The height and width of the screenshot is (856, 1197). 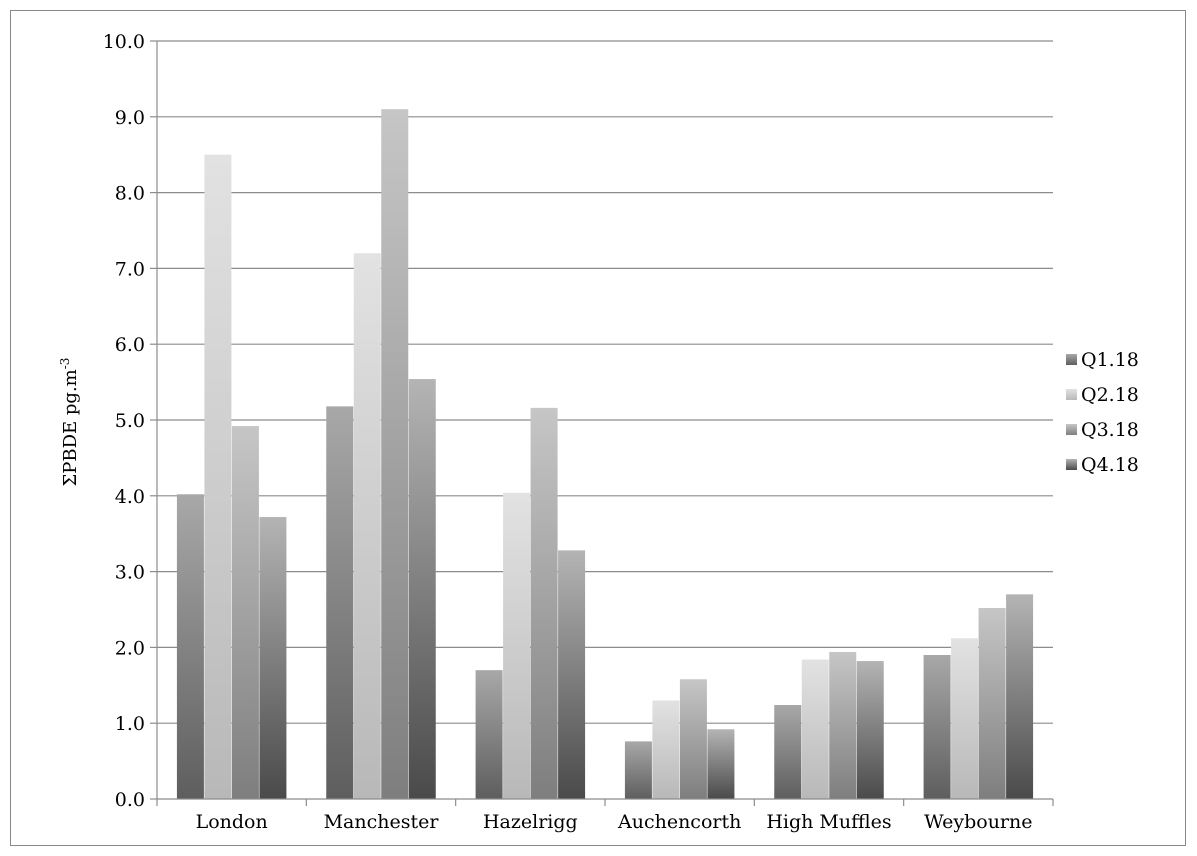 I want to click on y-tick-label: 4.0, so click(x=130, y=497).